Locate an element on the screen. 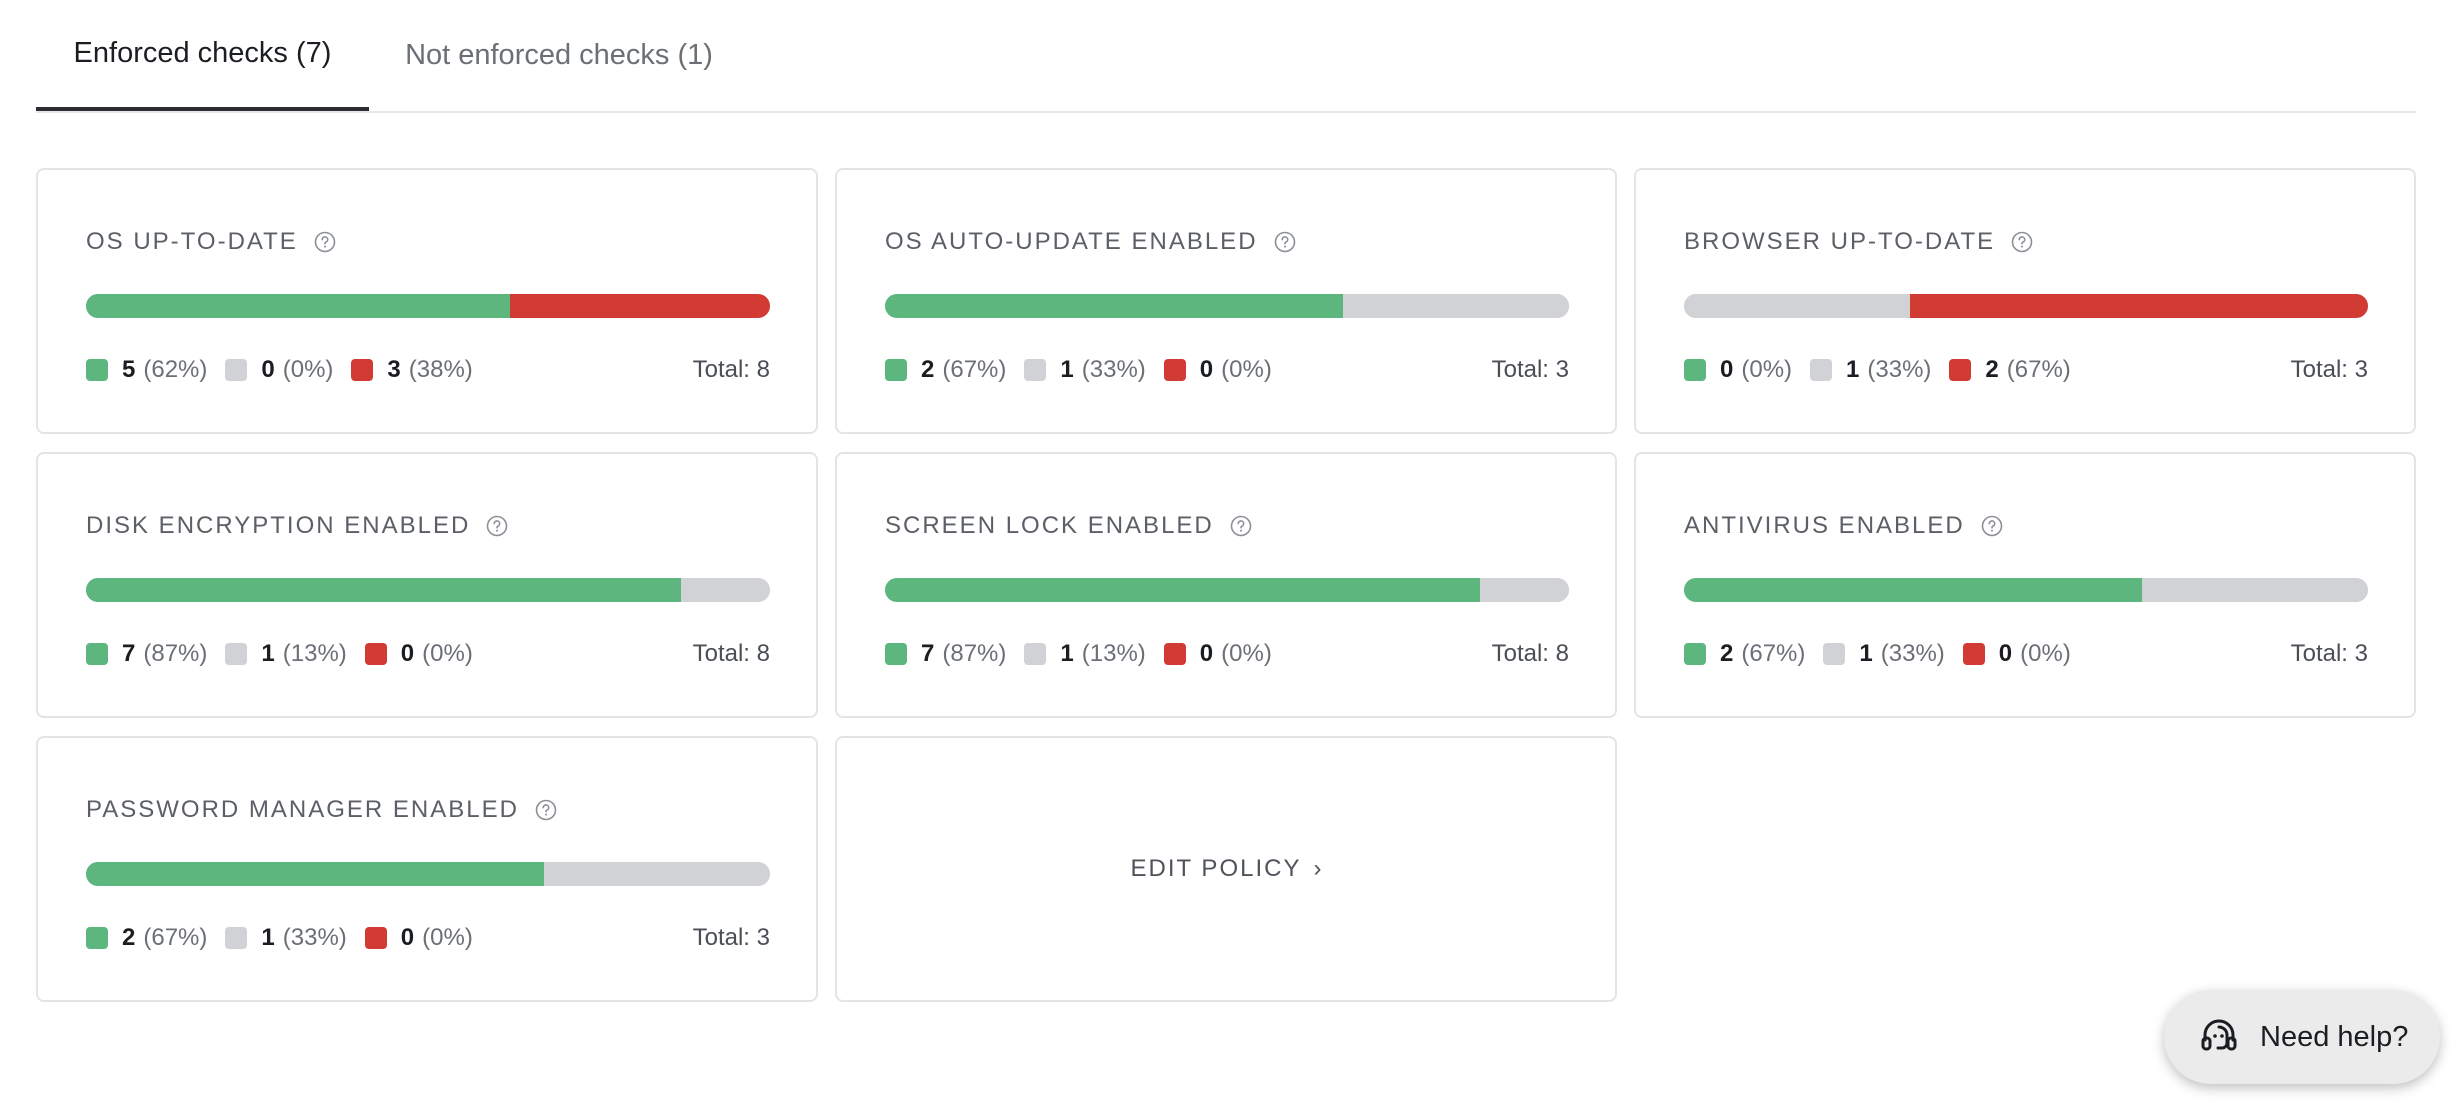 The image size is (2460, 1106). tab-enforced-checks: Enforced checks (7) is located at coordinates (202, 55).